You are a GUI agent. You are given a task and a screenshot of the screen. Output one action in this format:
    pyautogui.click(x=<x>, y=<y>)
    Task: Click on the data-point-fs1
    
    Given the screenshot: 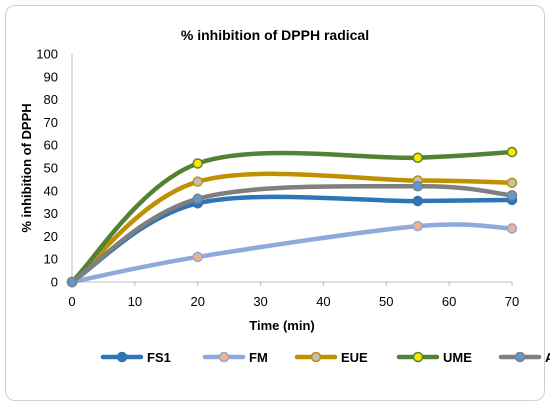 What is the action you would take?
    pyautogui.click(x=417, y=201)
    